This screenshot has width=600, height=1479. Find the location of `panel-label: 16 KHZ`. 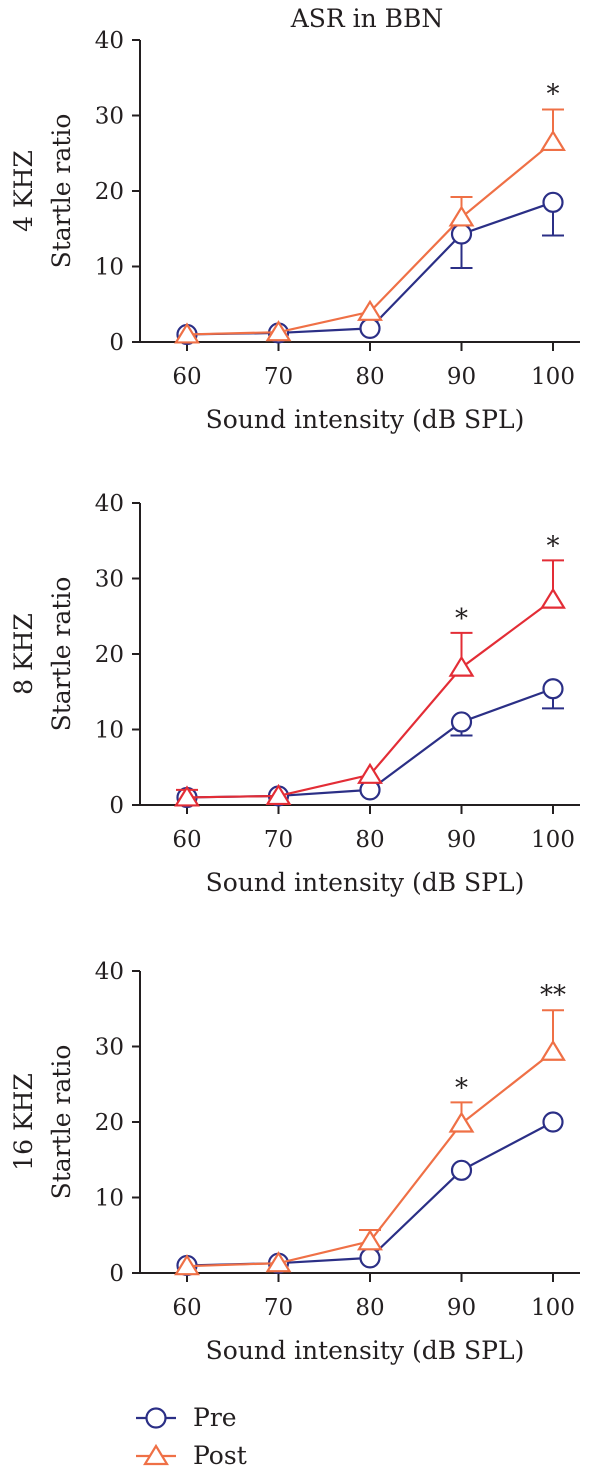

panel-label: 16 KHZ is located at coordinates (23, 1122).